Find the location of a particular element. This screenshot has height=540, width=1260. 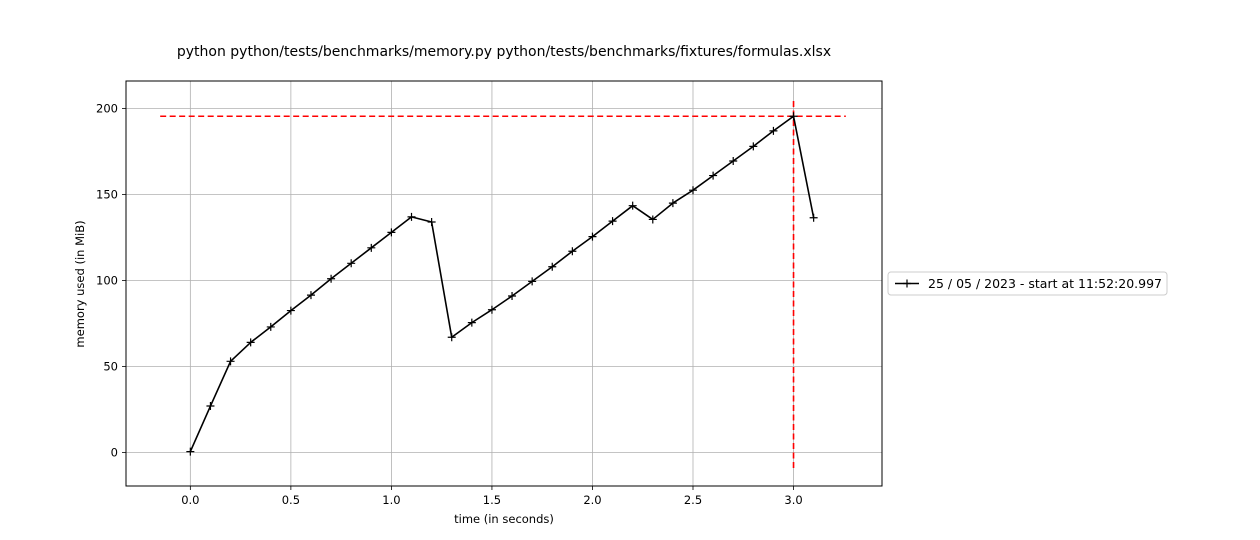

y-tick-label: 0 is located at coordinates (114, 452).